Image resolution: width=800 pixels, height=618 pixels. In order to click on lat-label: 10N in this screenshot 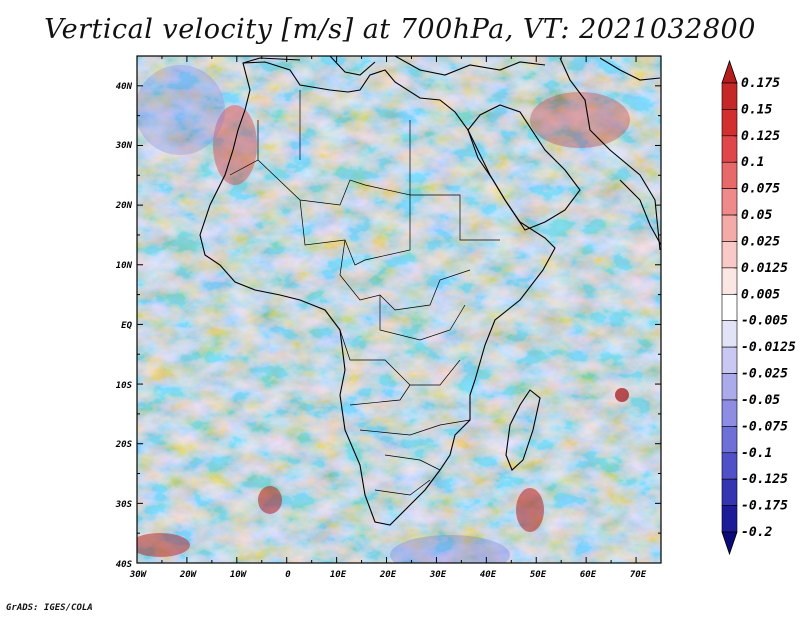, I will do `click(124, 266)`.